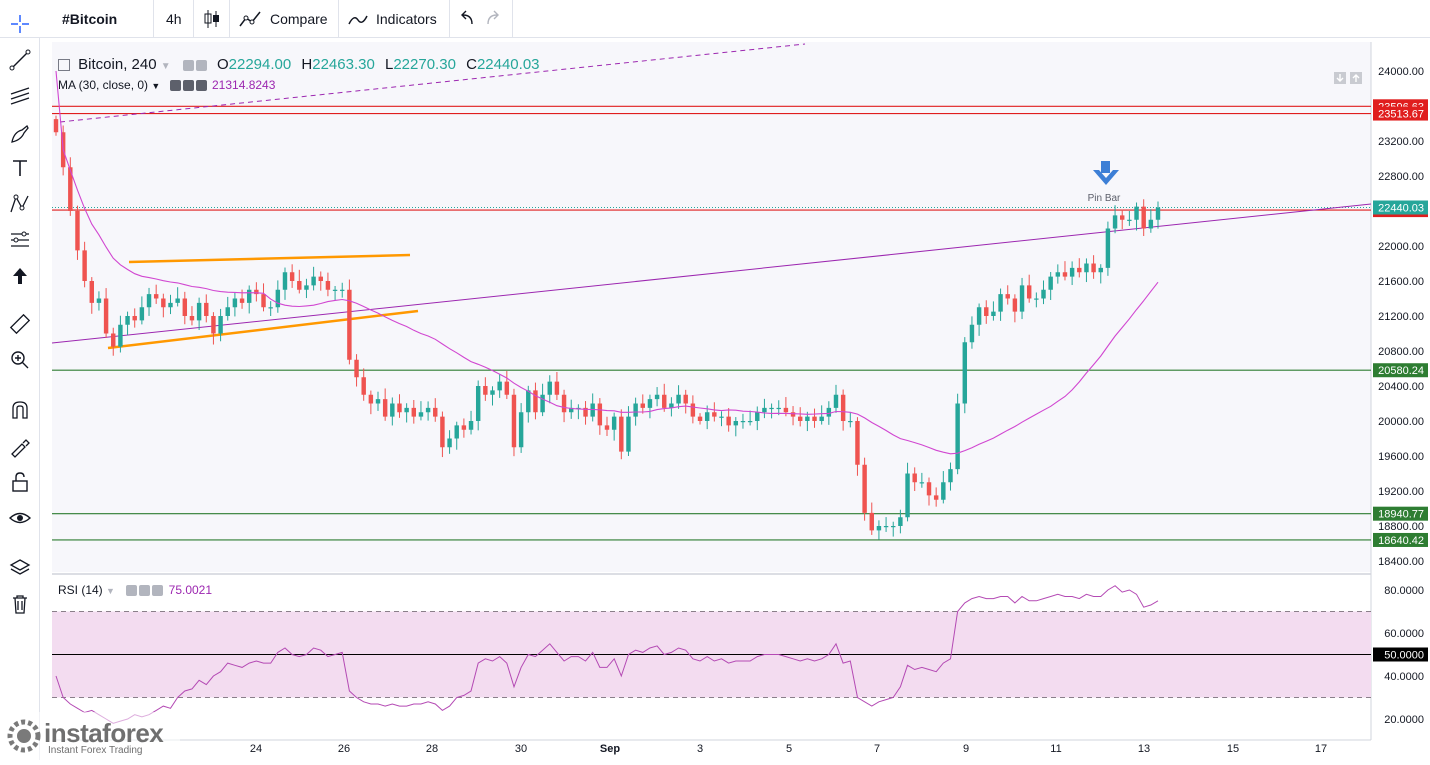  Describe the element at coordinates (269, 258) in the screenshot. I see `triangle-upper-line` at that location.